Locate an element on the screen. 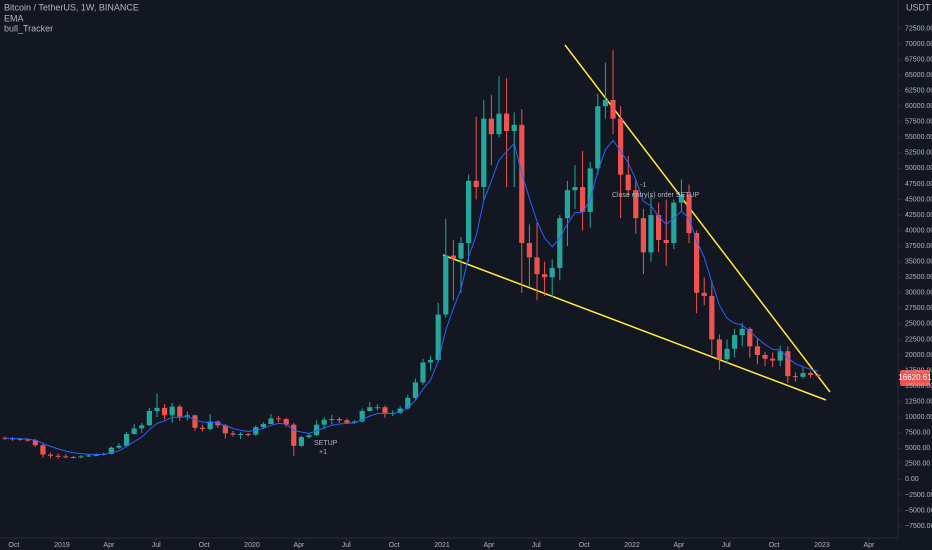  y-tick-label: 7500.00 is located at coordinates (917, 433).